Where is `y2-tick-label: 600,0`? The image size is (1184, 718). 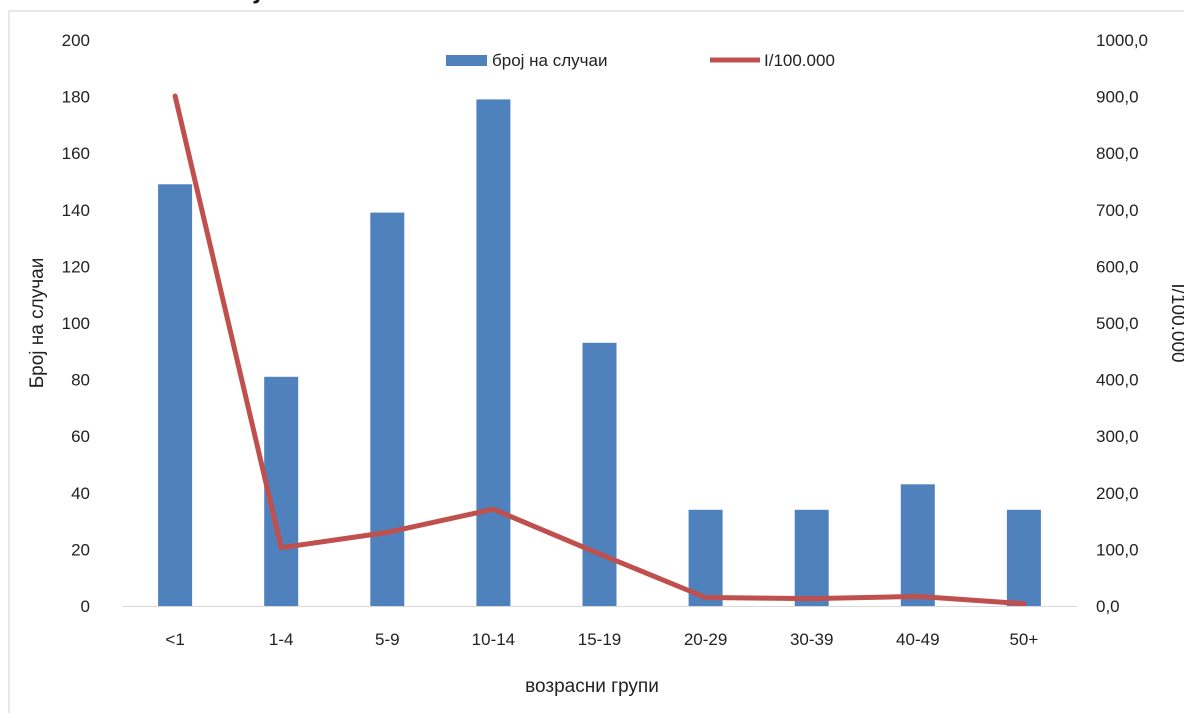 y2-tick-label: 600,0 is located at coordinates (1117, 266).